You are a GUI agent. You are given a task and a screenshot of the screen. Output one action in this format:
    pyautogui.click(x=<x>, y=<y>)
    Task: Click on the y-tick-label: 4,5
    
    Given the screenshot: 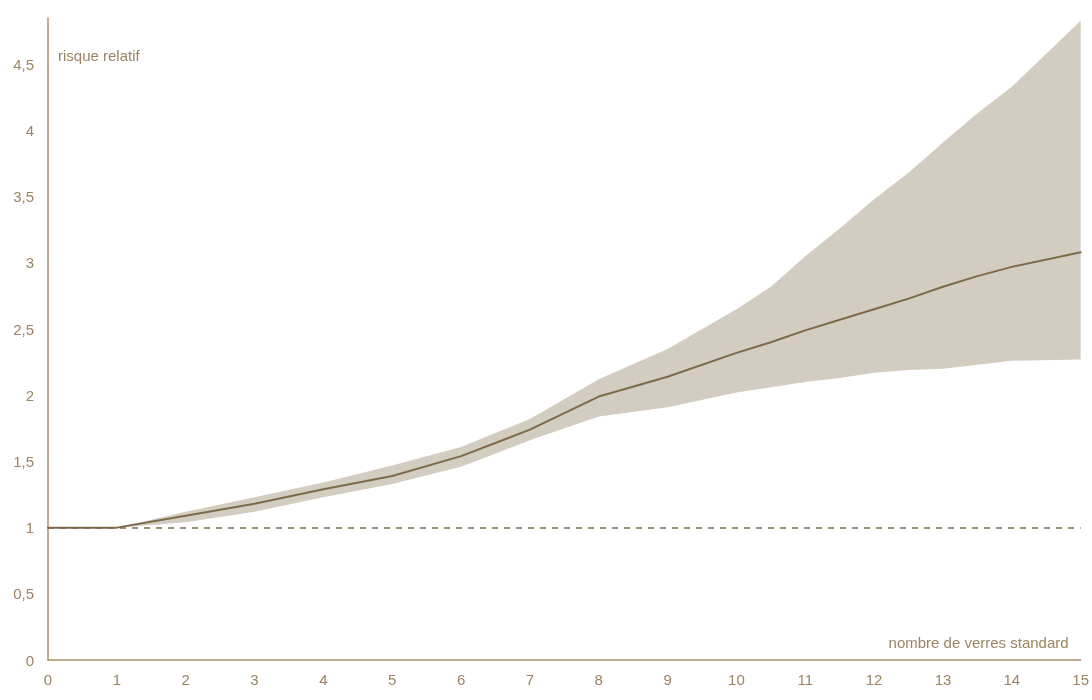 What is the action you would take?
    pyautogui.click(x=23, y=64)
    